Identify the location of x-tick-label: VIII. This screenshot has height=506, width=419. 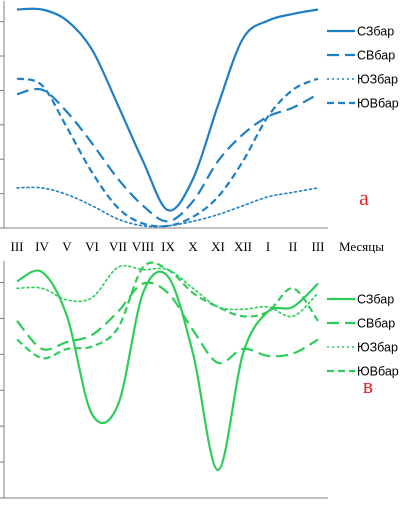
(143, 246).